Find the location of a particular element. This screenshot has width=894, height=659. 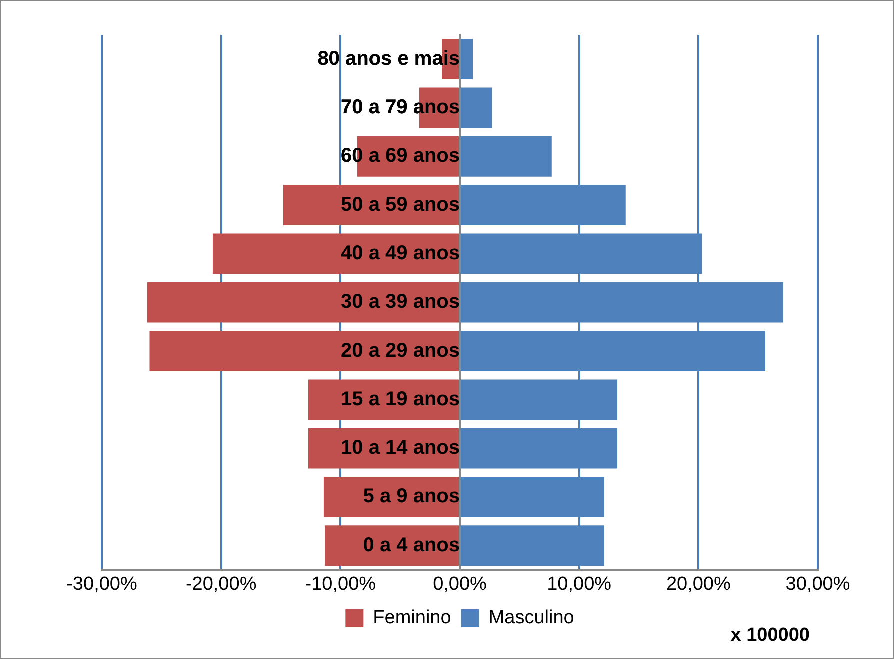

y-tick-label: 50 a 59 anos is located at coordinates (400, 205).